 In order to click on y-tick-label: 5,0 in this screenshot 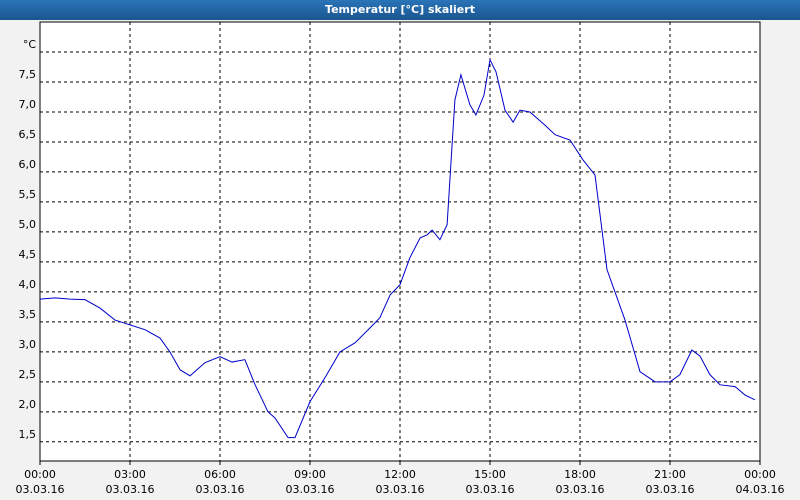, I will do `click(28, 224)`.